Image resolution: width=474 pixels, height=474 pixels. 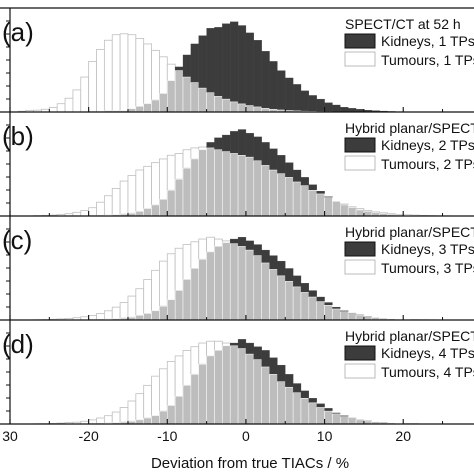 What do you see at coordinates (18, 136) in the screenshot?
I see `panel-label: (b)` at bounding box center [18, 136].